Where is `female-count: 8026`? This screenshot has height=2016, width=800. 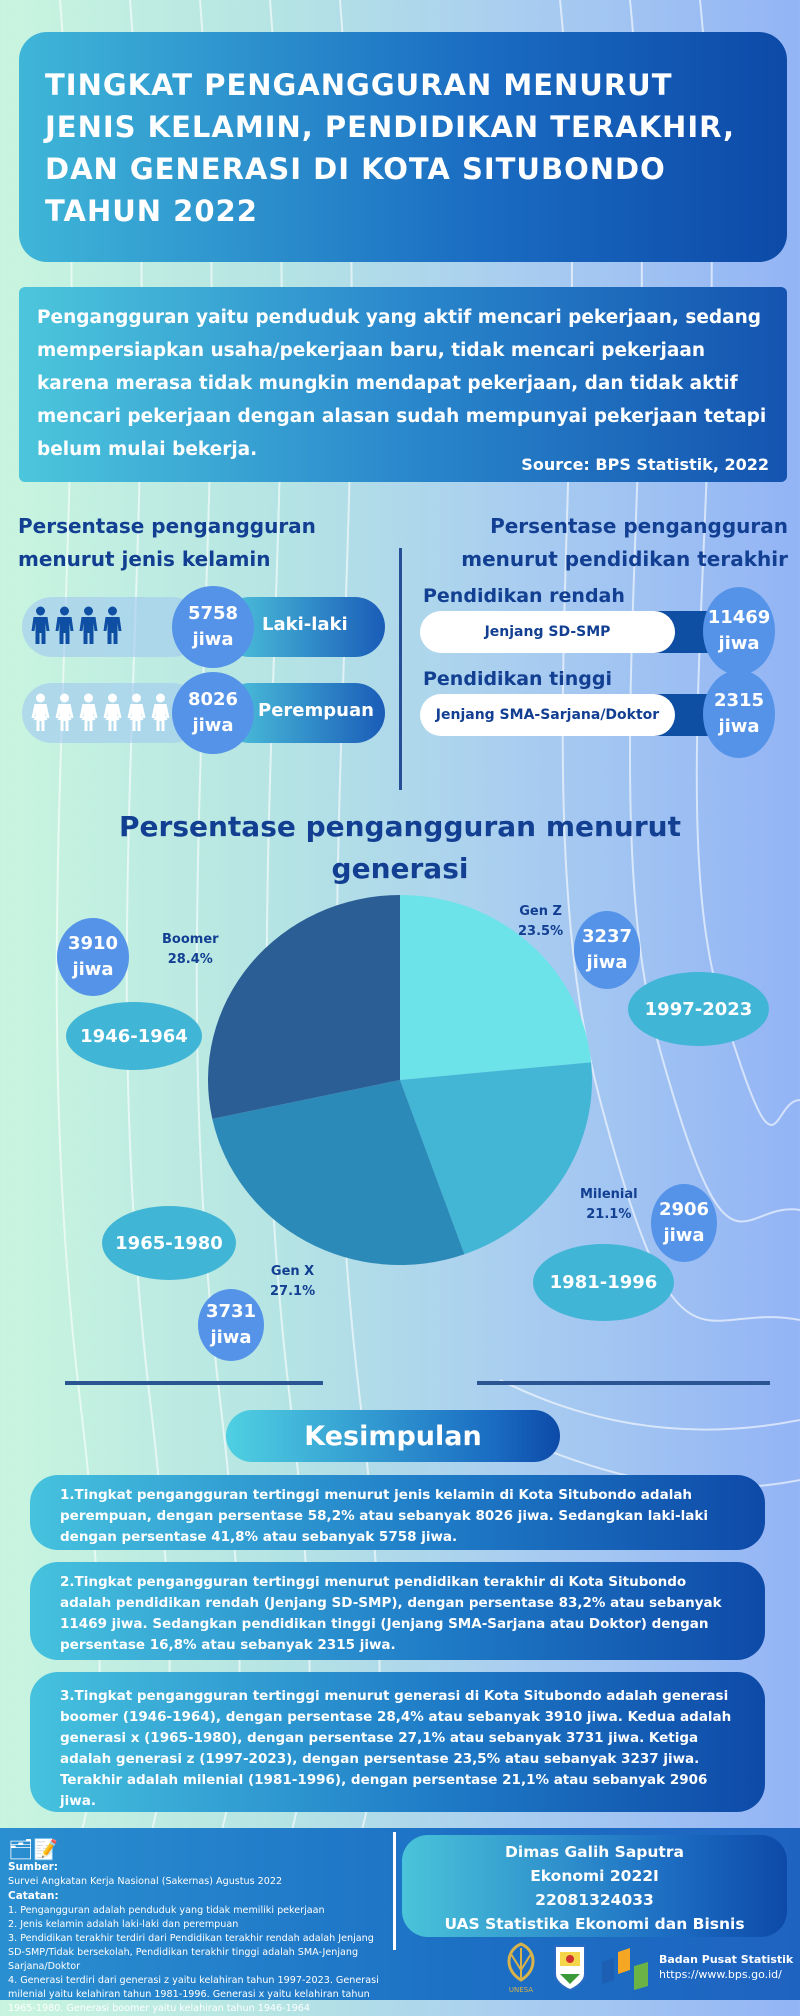 female-count: 8026 is located at coordinates (213, 699).